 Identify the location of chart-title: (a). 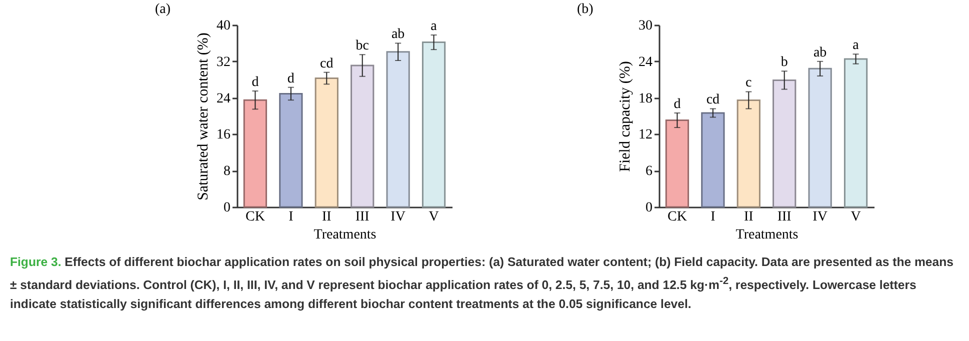
(163, 9).